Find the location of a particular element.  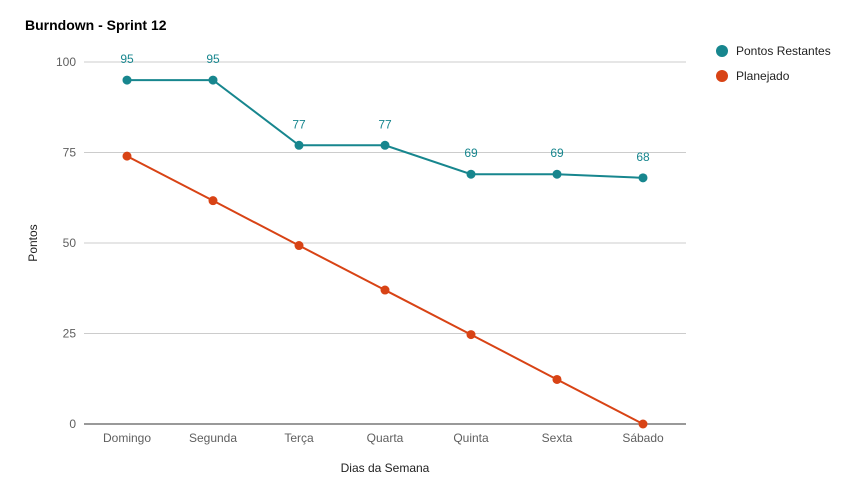

chart-title: Burndown - Sprint 12 is located at coordinates (96, 25).